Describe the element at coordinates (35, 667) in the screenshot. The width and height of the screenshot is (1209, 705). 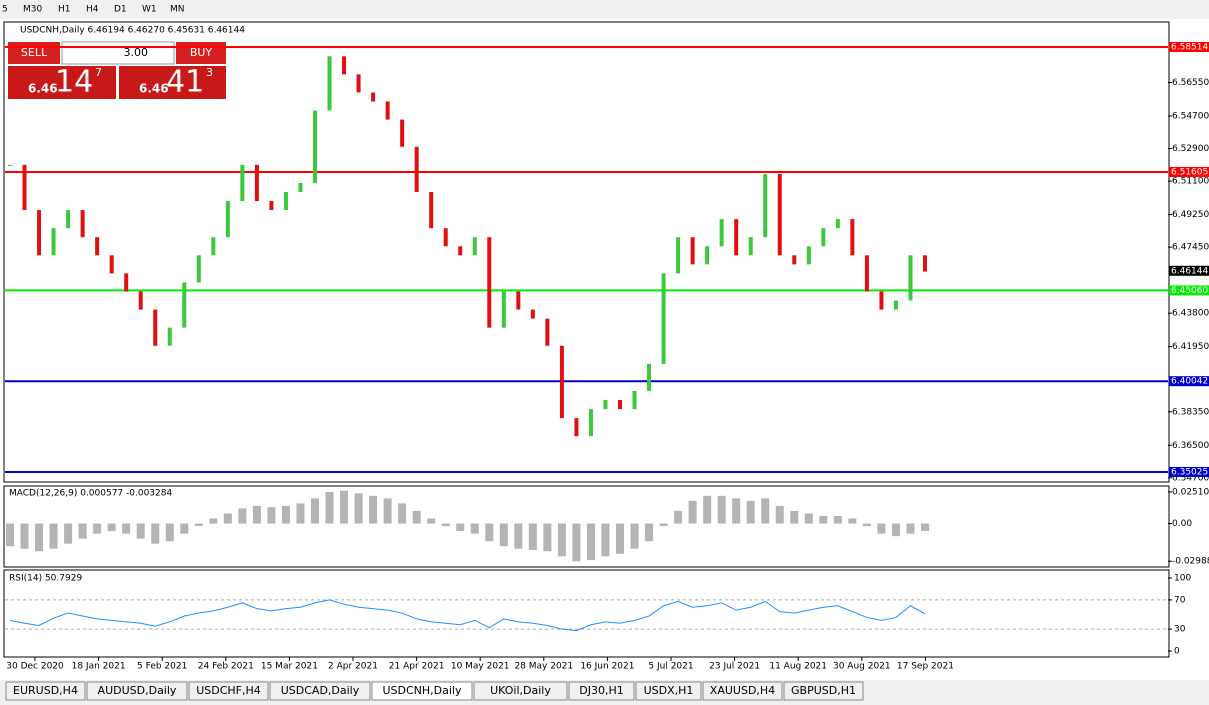
I see `x-tick-label: 30 Dec 2020` at that location.